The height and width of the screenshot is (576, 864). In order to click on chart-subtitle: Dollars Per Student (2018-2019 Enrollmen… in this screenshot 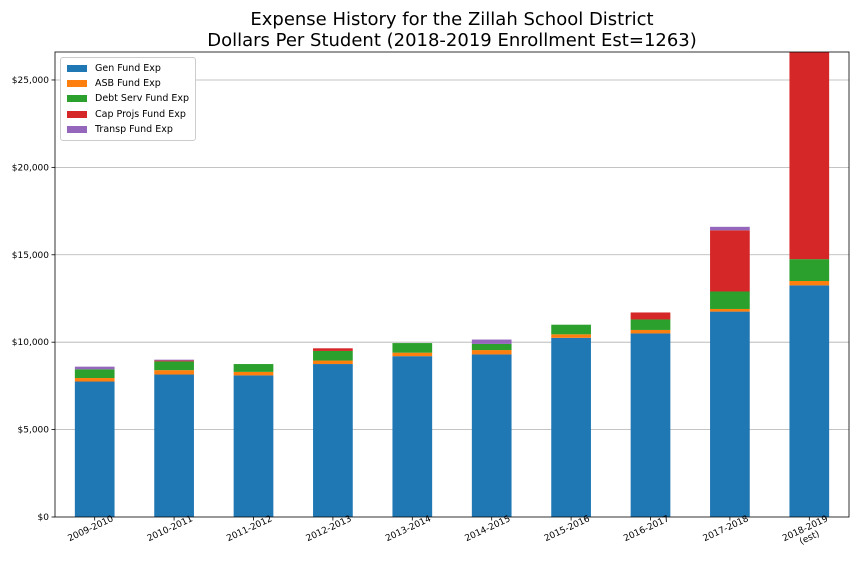, I will do `click(452, 40)`.